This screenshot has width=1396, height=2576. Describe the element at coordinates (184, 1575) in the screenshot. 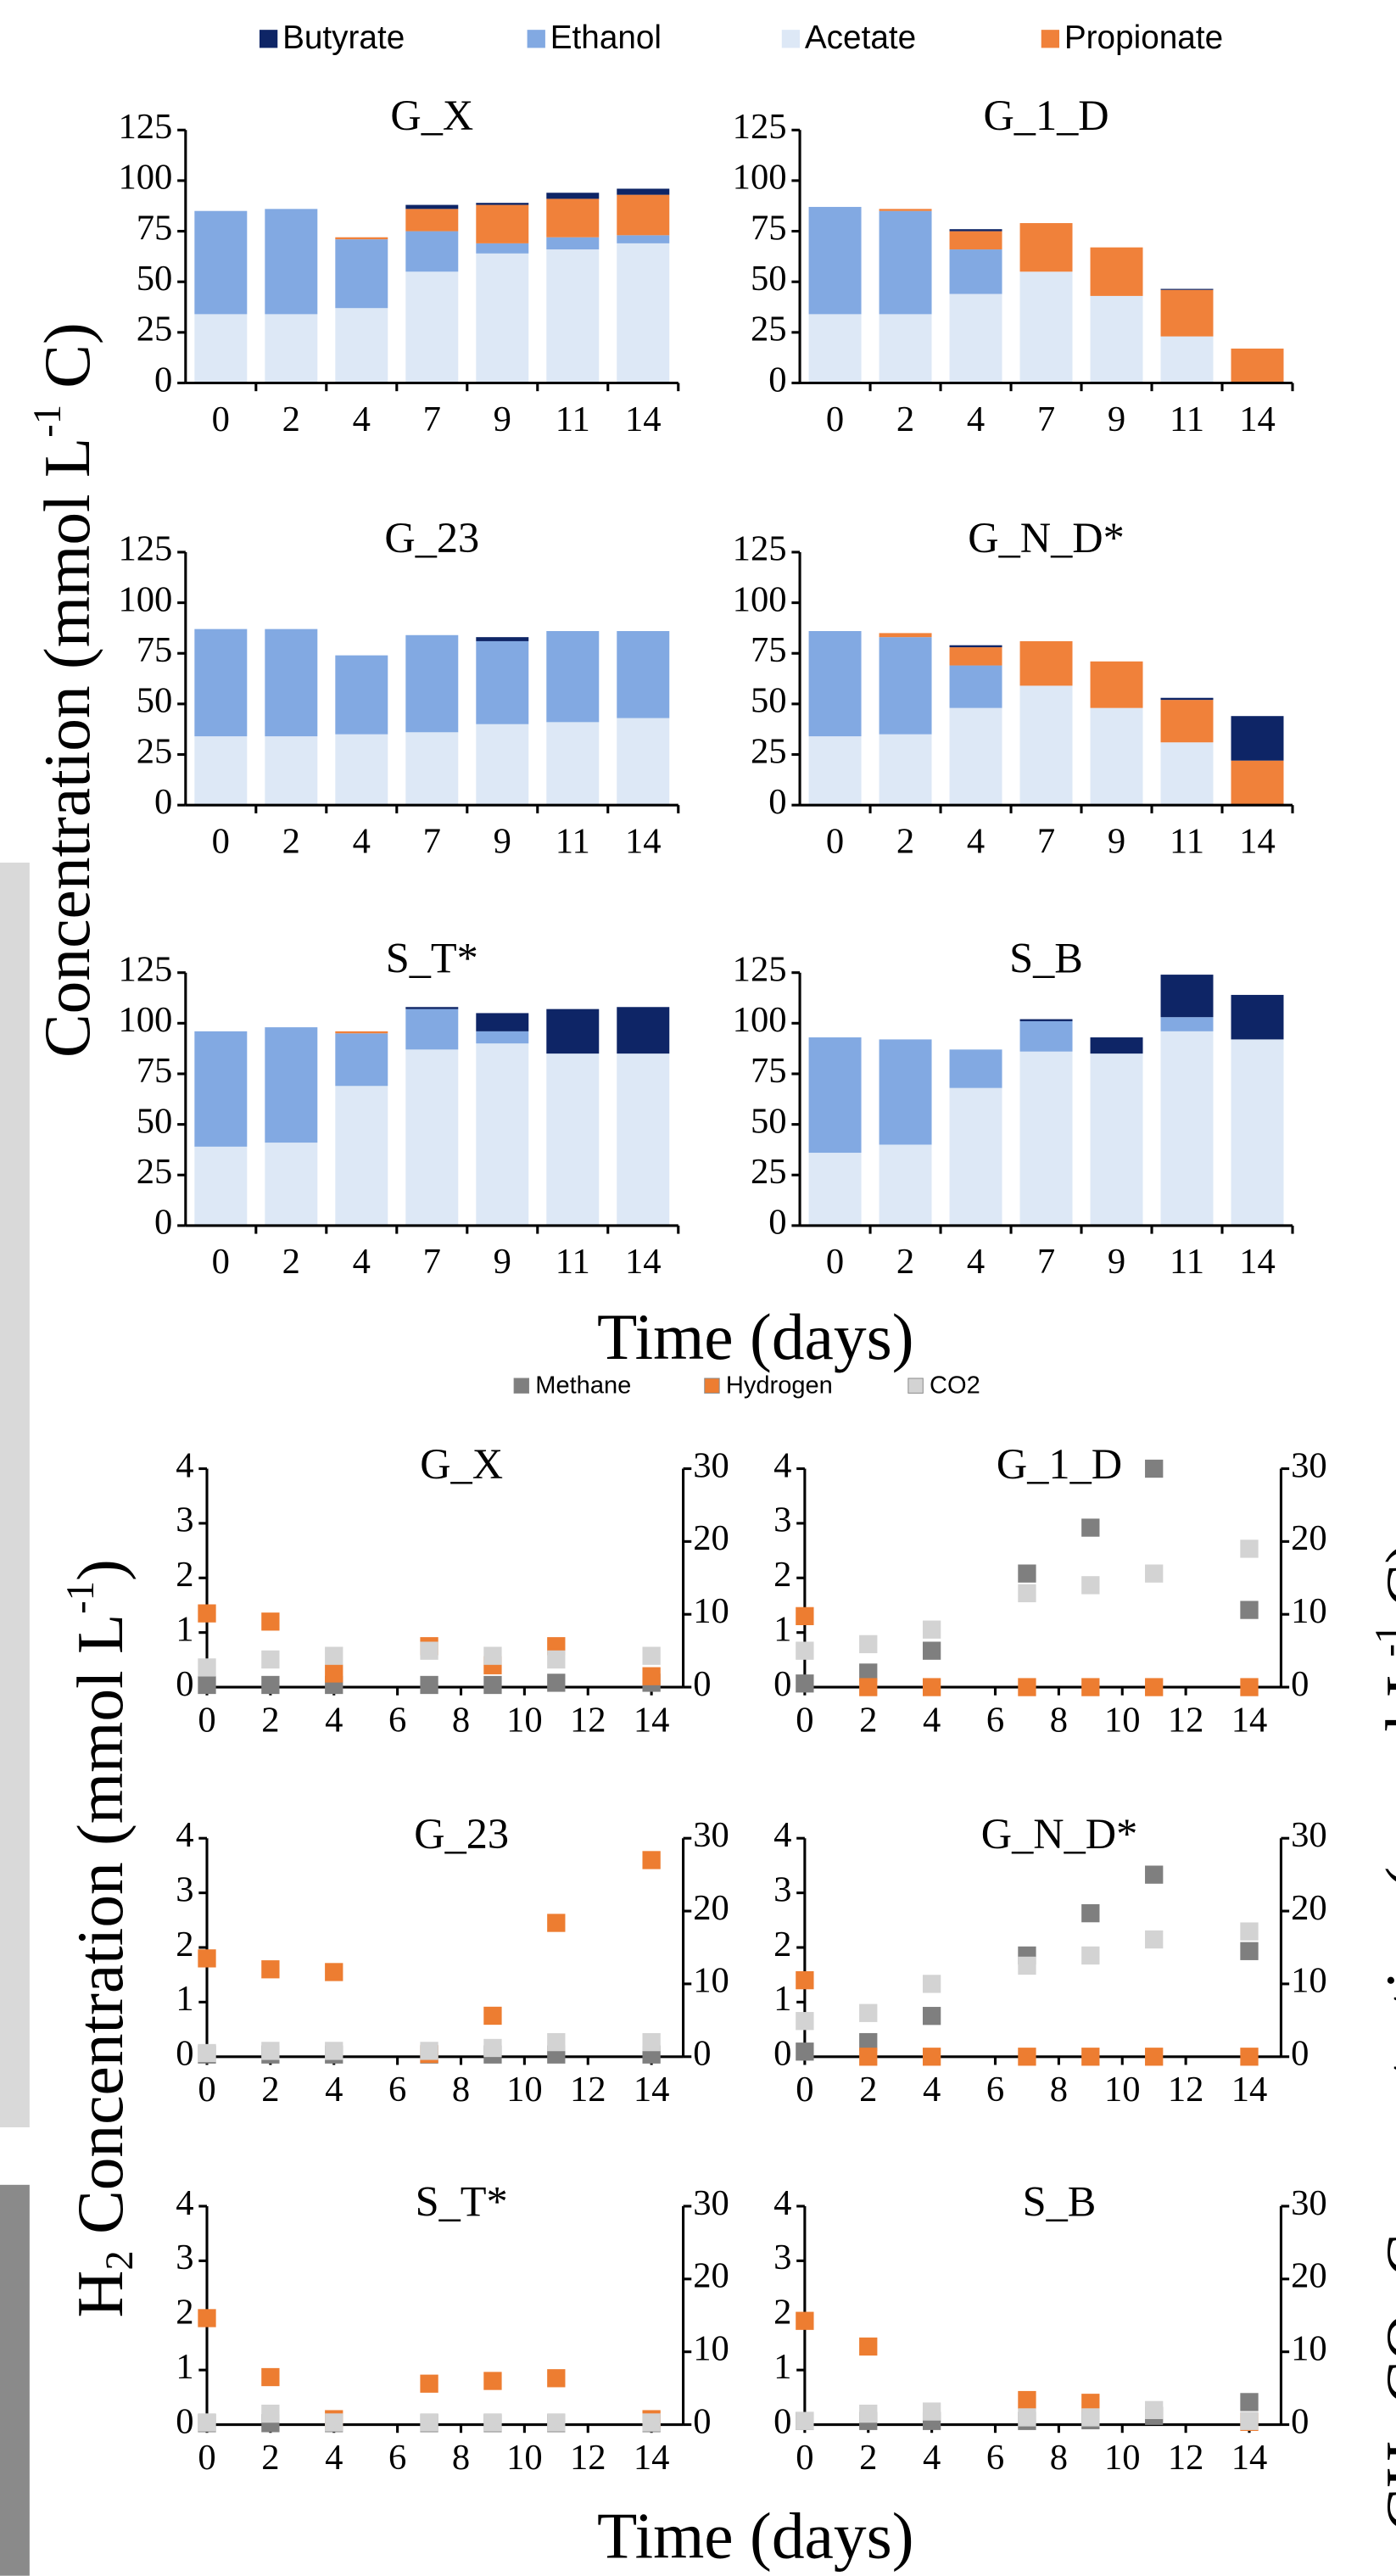

I see `y-tick-label: 2` at that location.